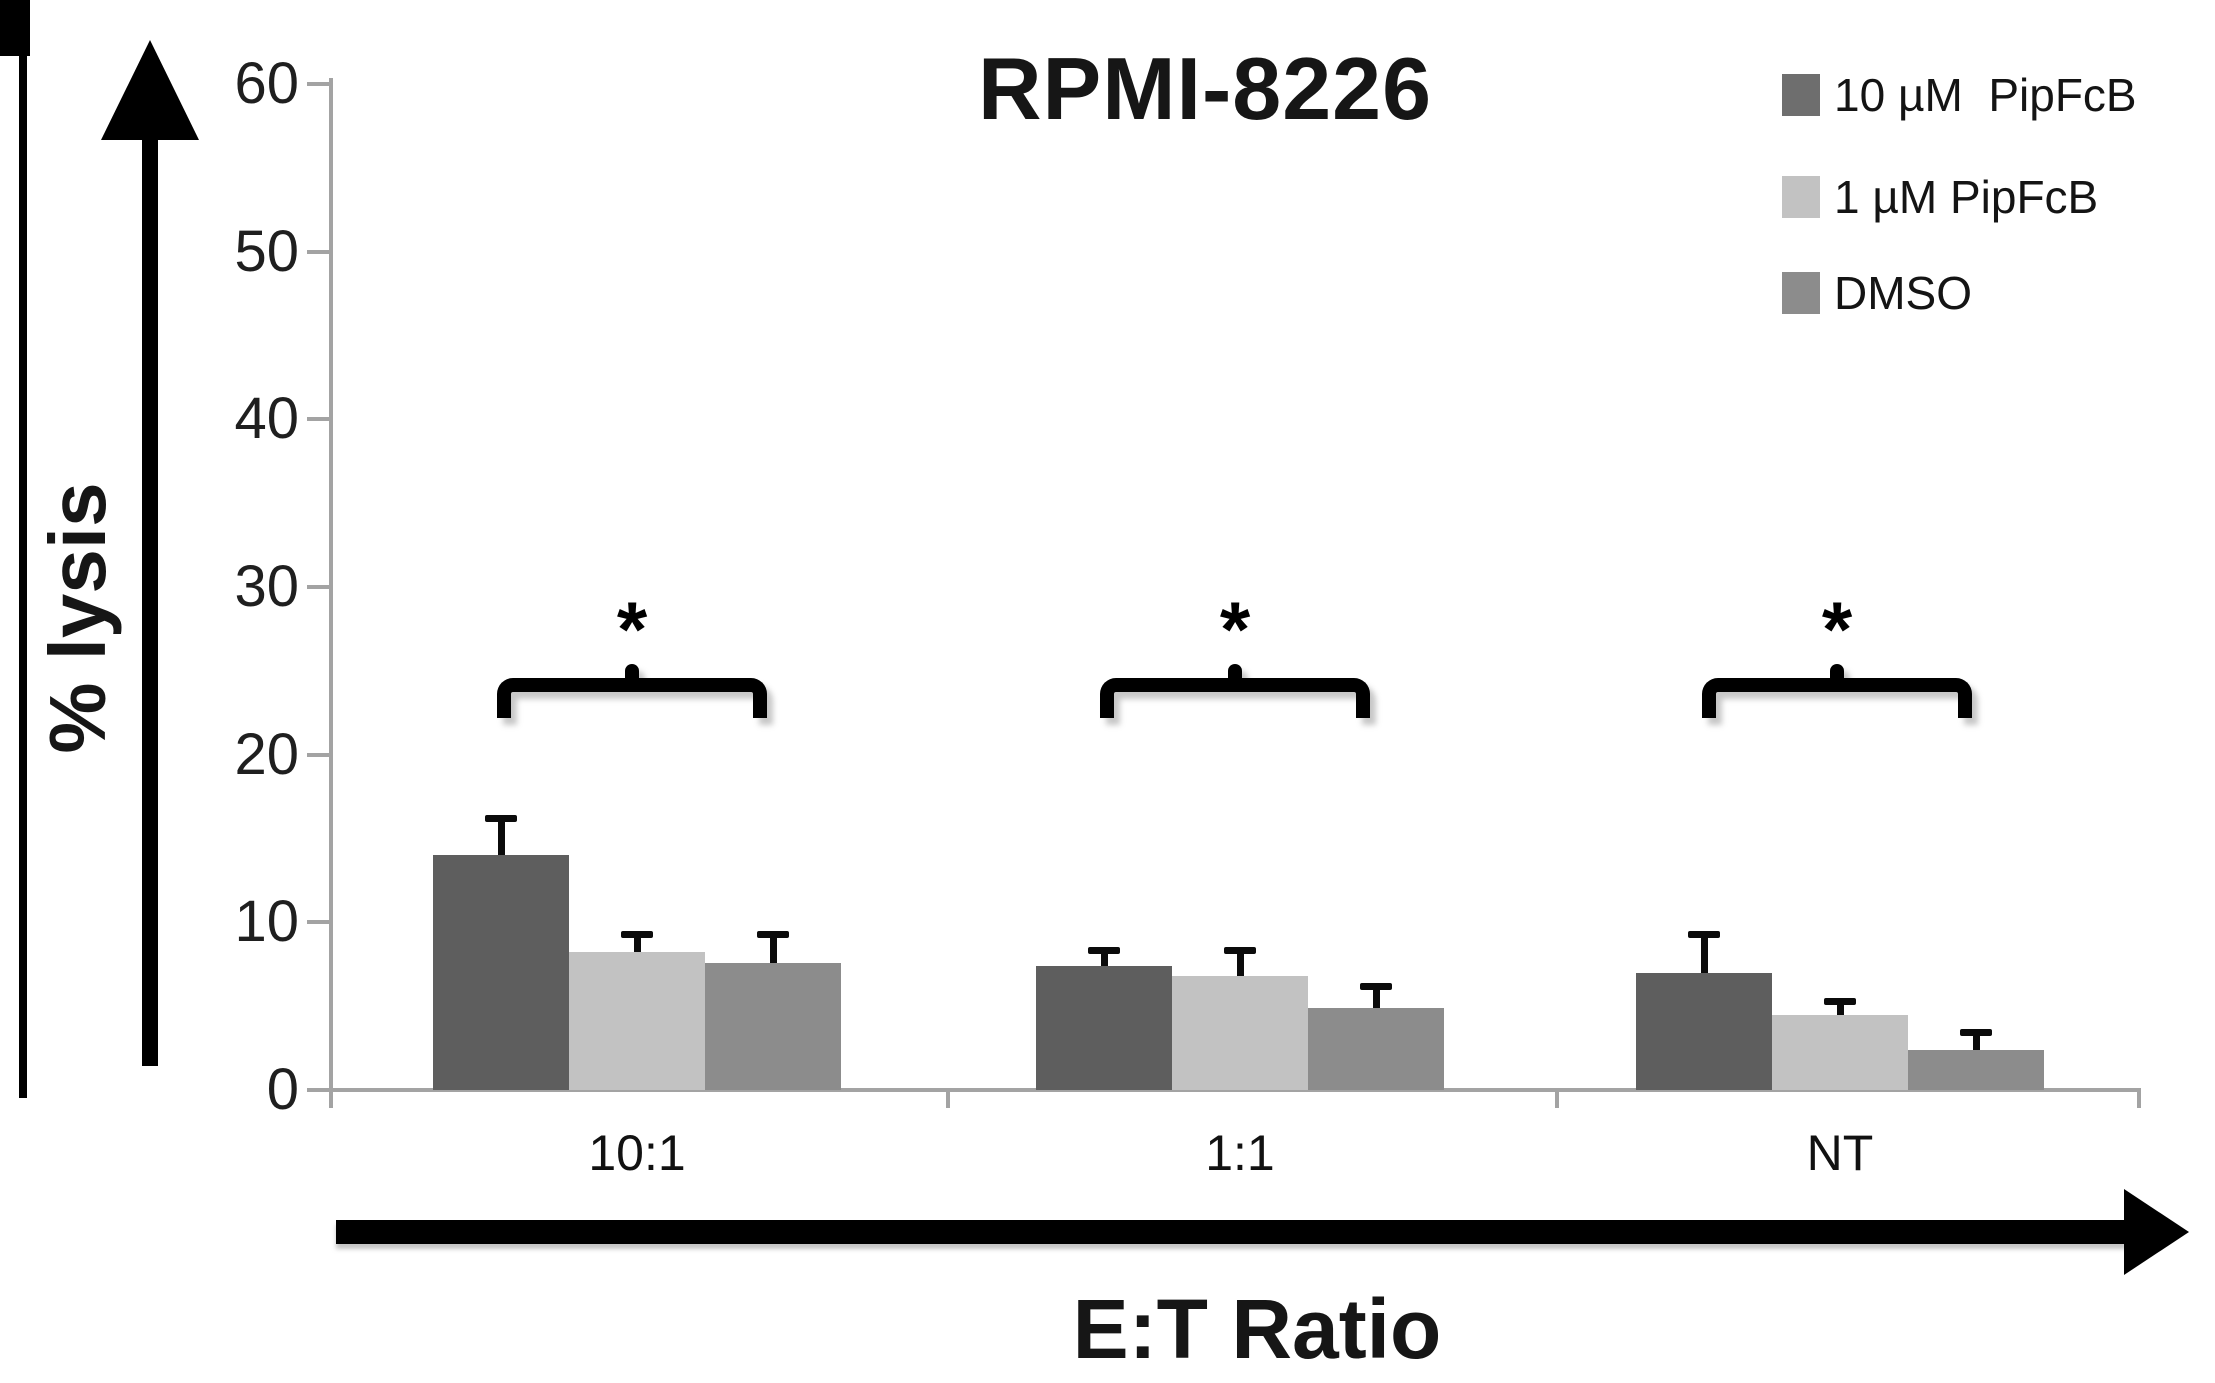 The height and width of the screenshot is (1383, 2215). Describe the element at coordinates (23, 549) in the screenshot. I see `scan-artifact-line` at that location.